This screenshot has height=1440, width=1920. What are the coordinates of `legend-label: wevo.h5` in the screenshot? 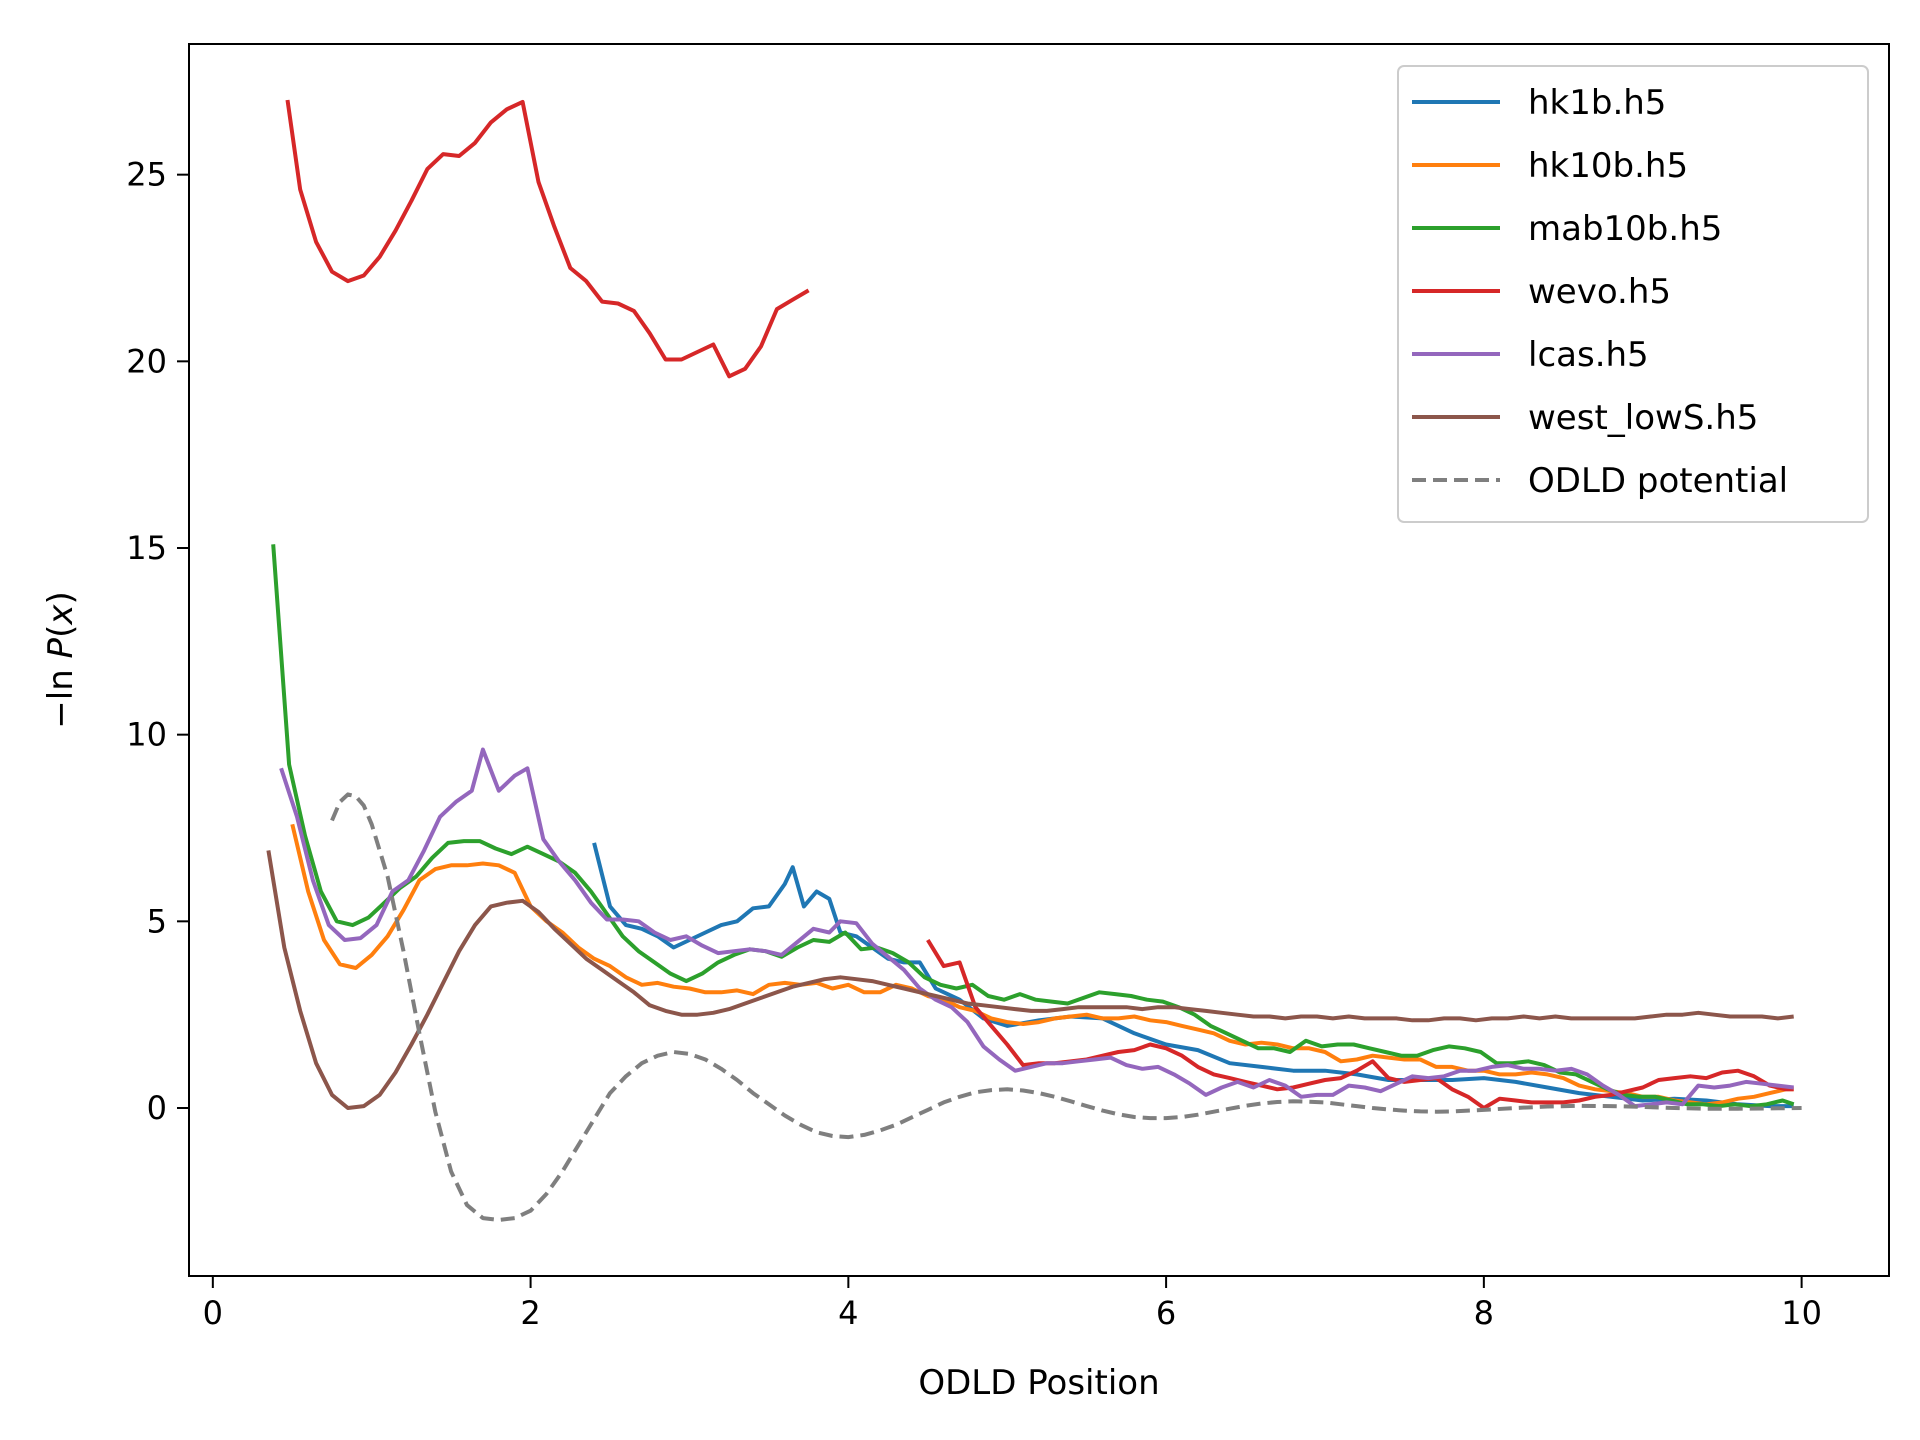 It's located at (1599, 292).